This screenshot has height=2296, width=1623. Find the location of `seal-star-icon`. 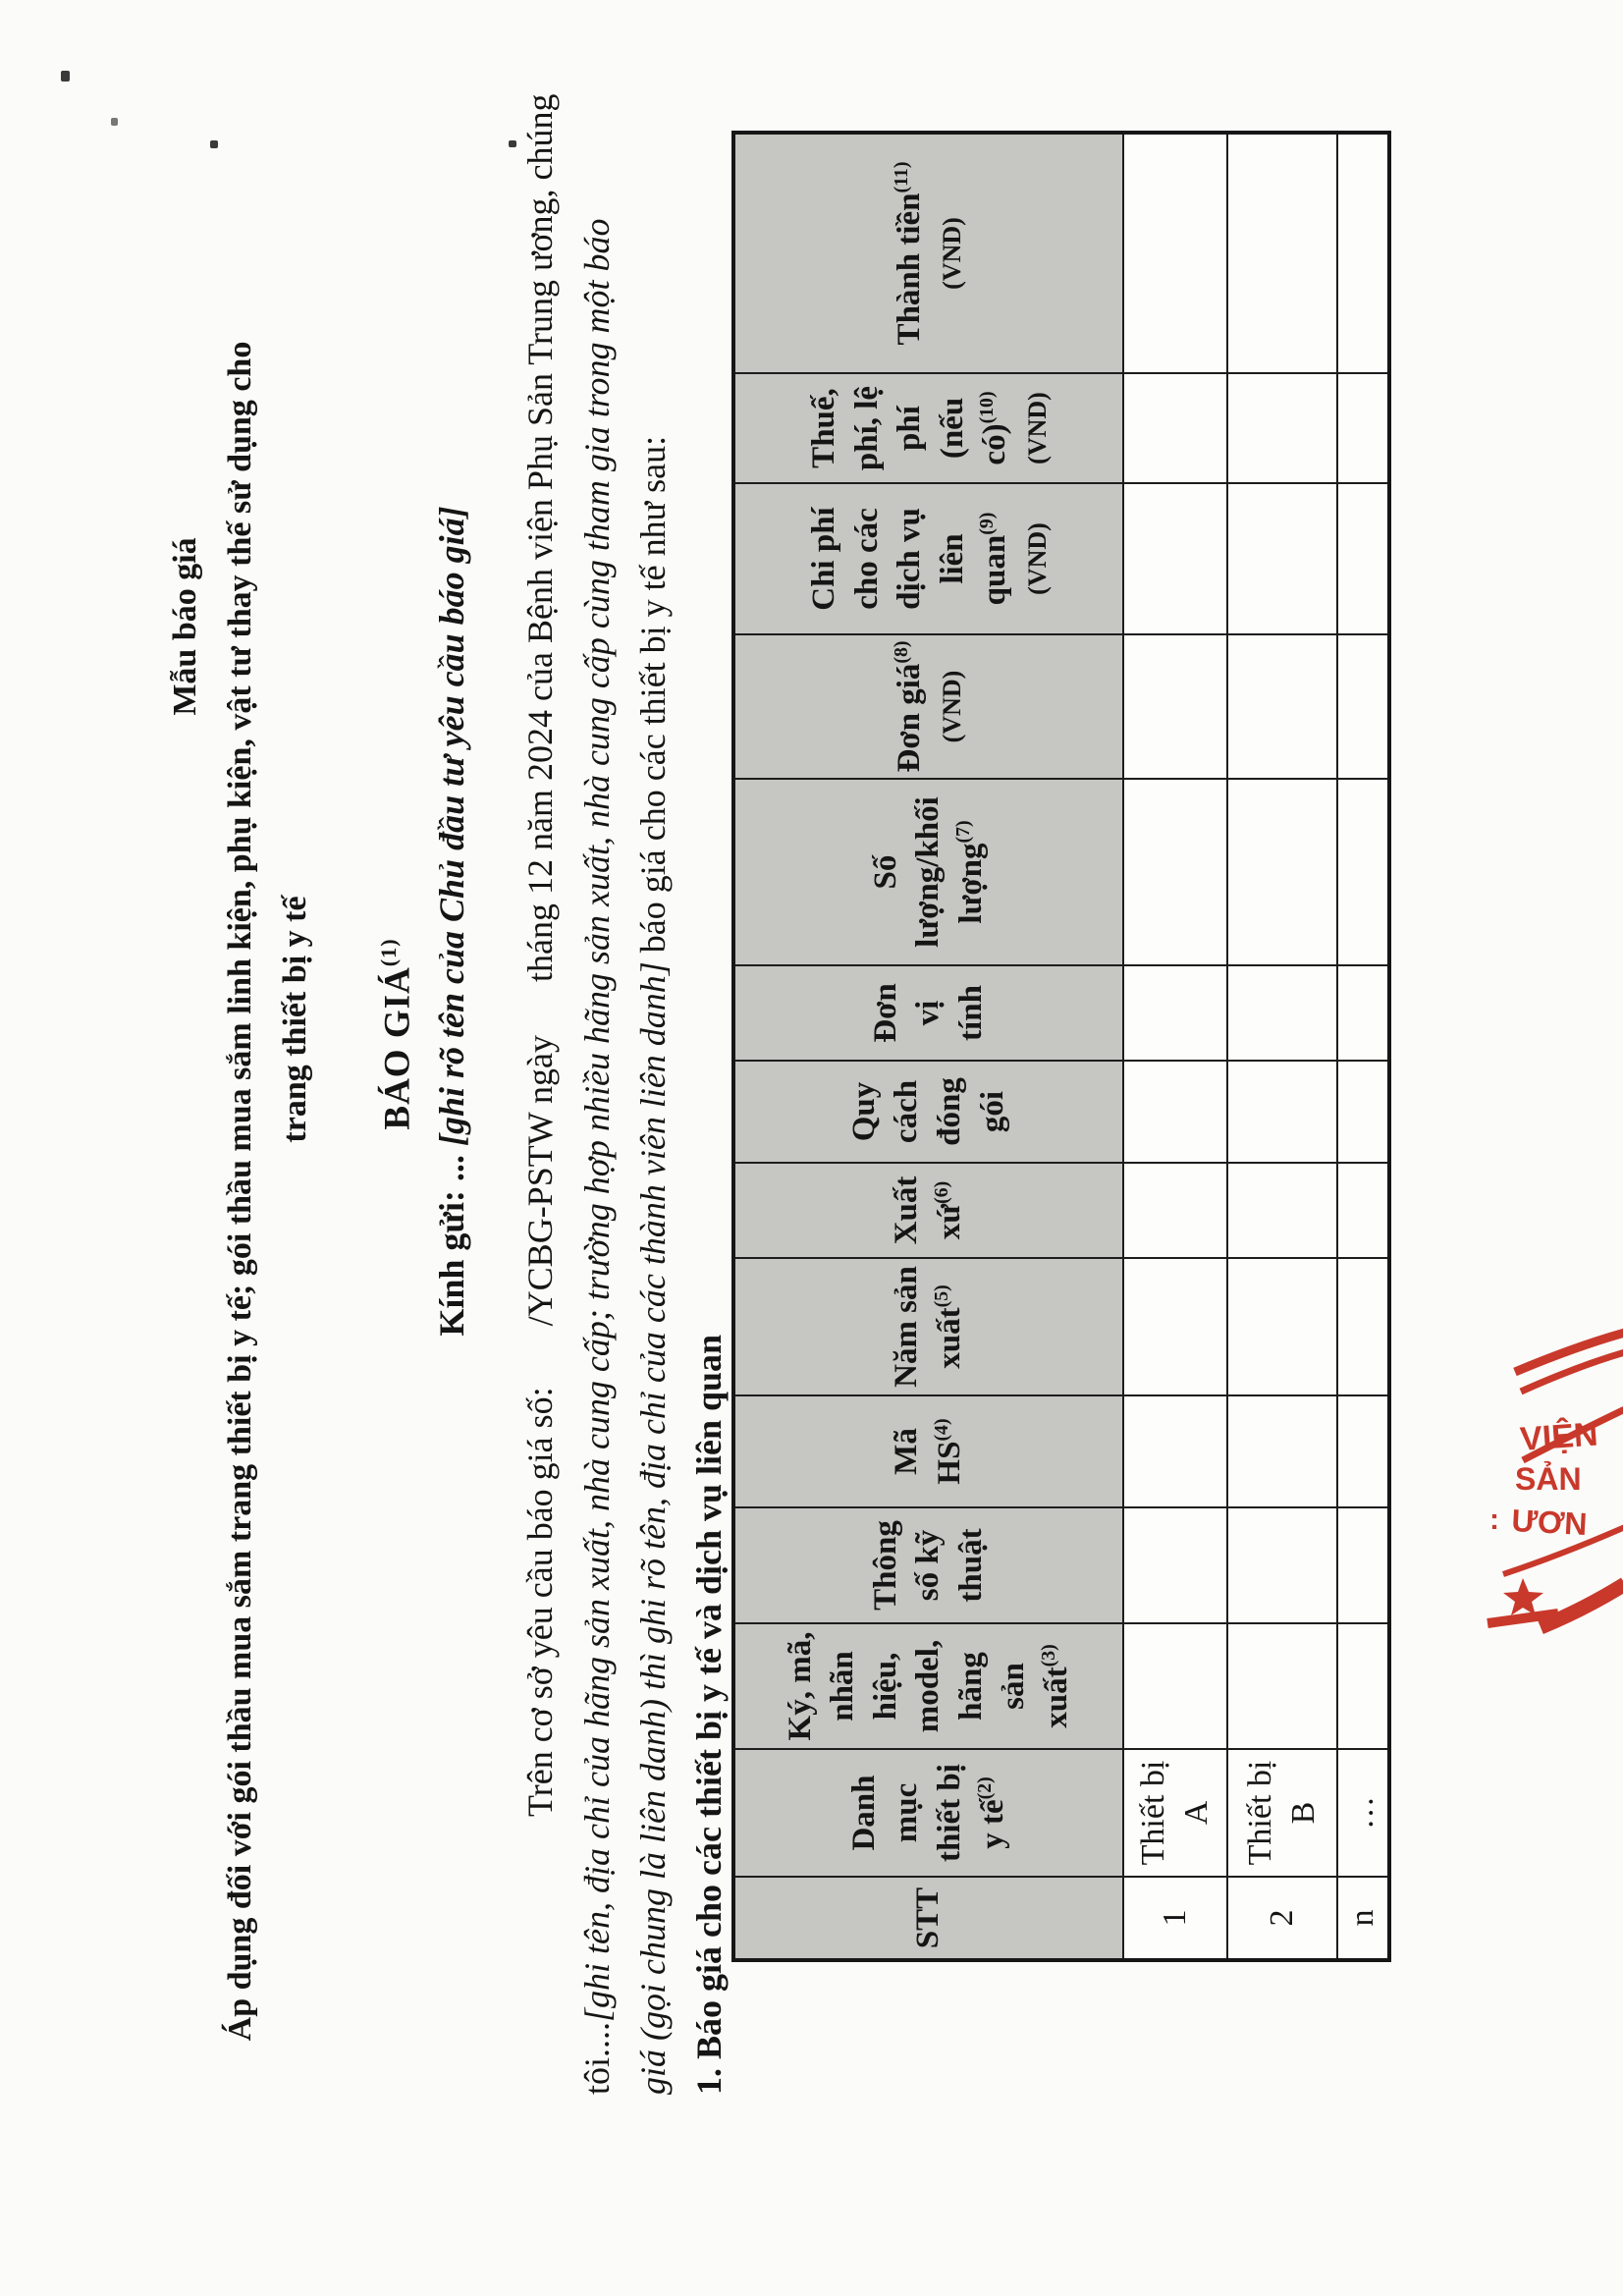

seal-star-icon is located at coordinates (1523, 1596).